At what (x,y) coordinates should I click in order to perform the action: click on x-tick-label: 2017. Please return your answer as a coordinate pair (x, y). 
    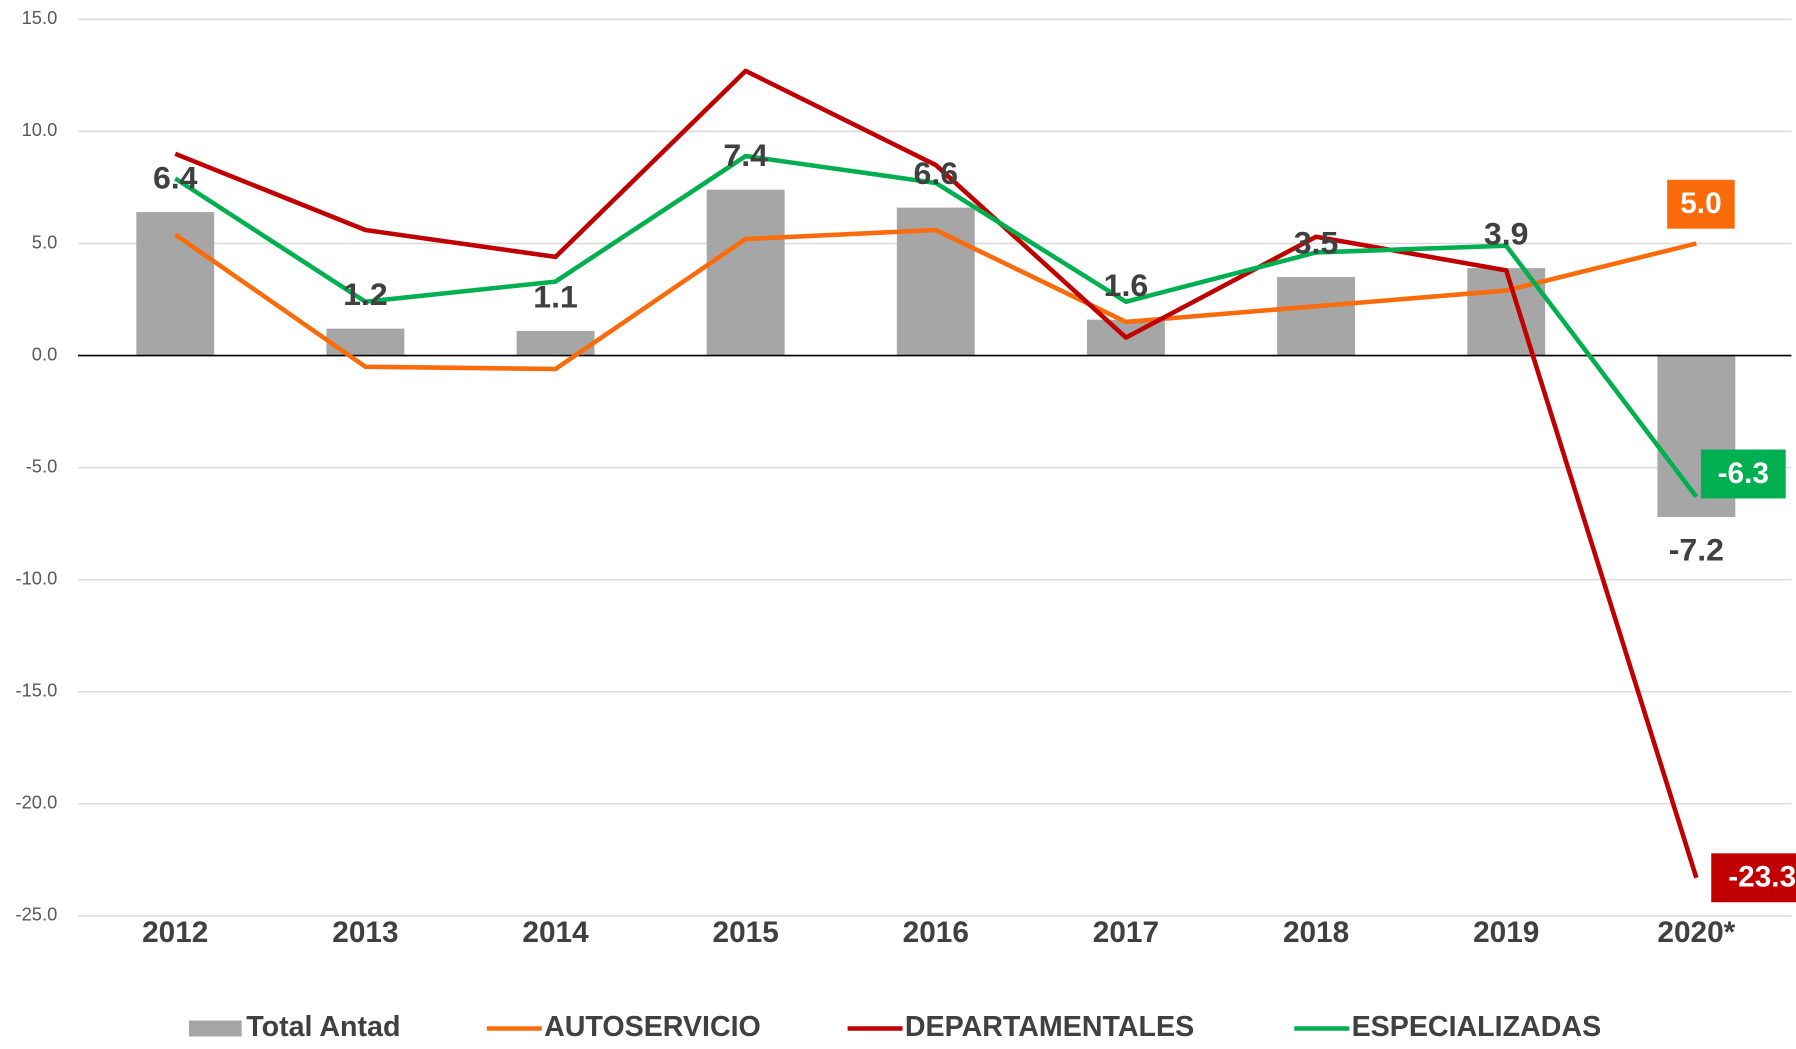
    Looking at the image, I should click on (1126, 932).